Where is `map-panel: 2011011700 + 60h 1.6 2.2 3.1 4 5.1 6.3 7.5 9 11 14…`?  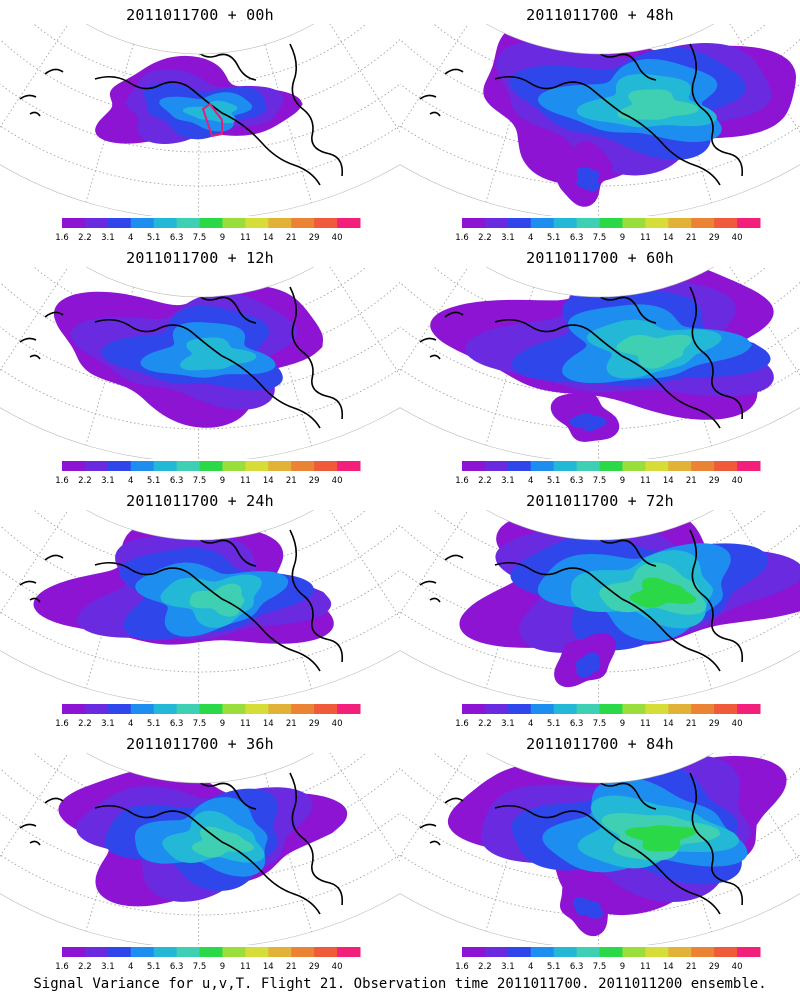
map-panel: 2011011700 + 60h 1.6 2.2 3.1 4 5.1 6.3 7.5 9 11 14… is located at coordinates (600, 365).